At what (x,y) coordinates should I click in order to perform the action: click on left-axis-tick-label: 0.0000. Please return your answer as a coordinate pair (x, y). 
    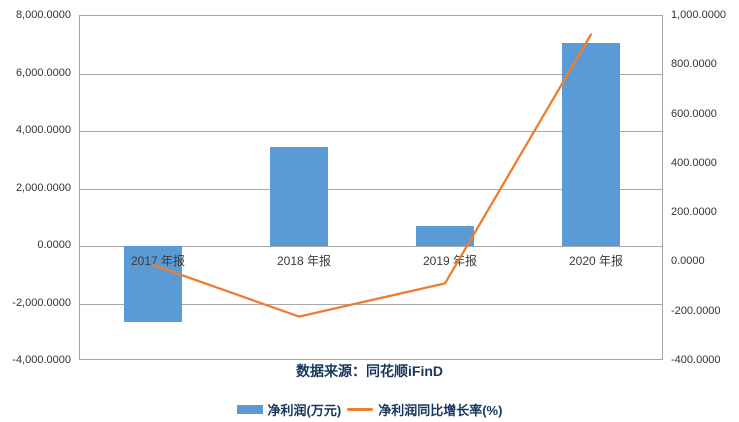
    Looking at the image, I should click on (54, 245).